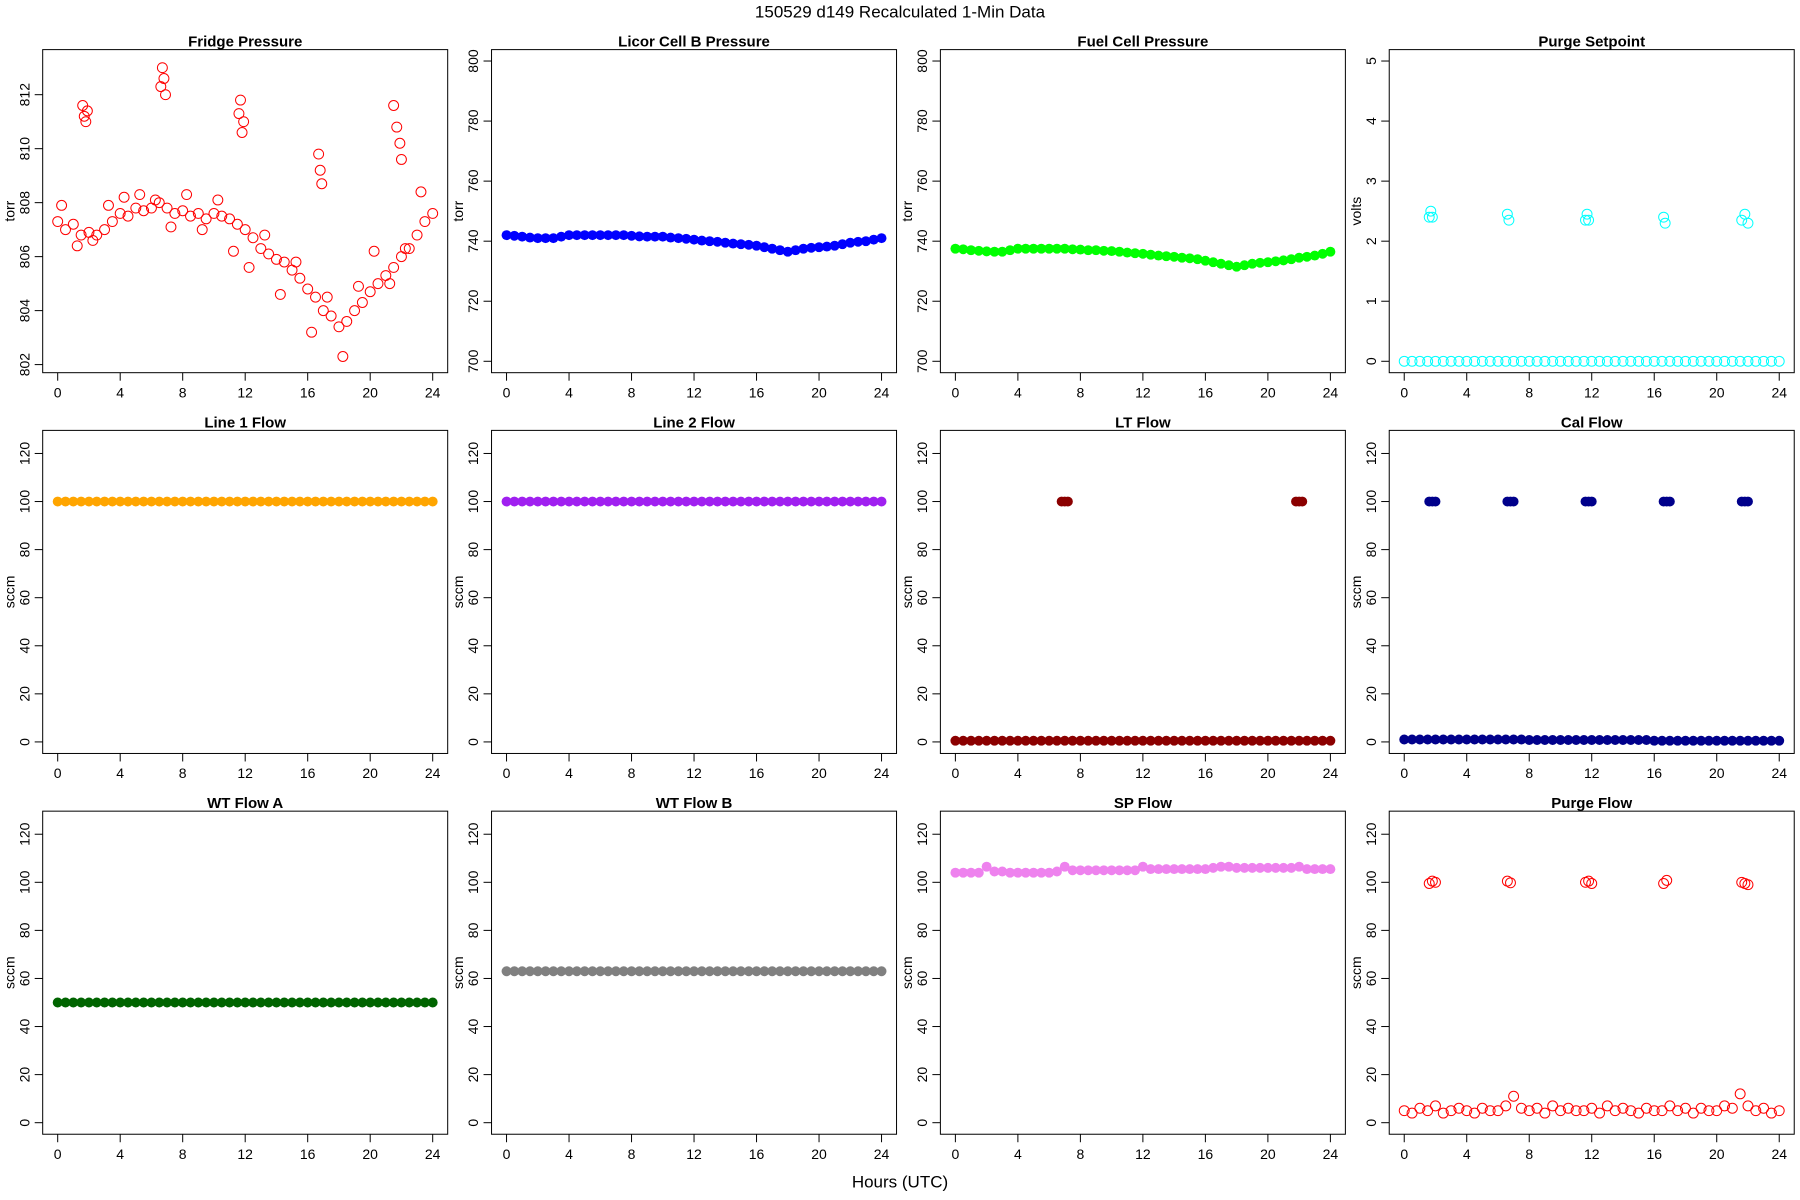 The width and height of the screenshot is (1800, 1200). I want to click on x-tick-label: 0, so click(507, 1154).